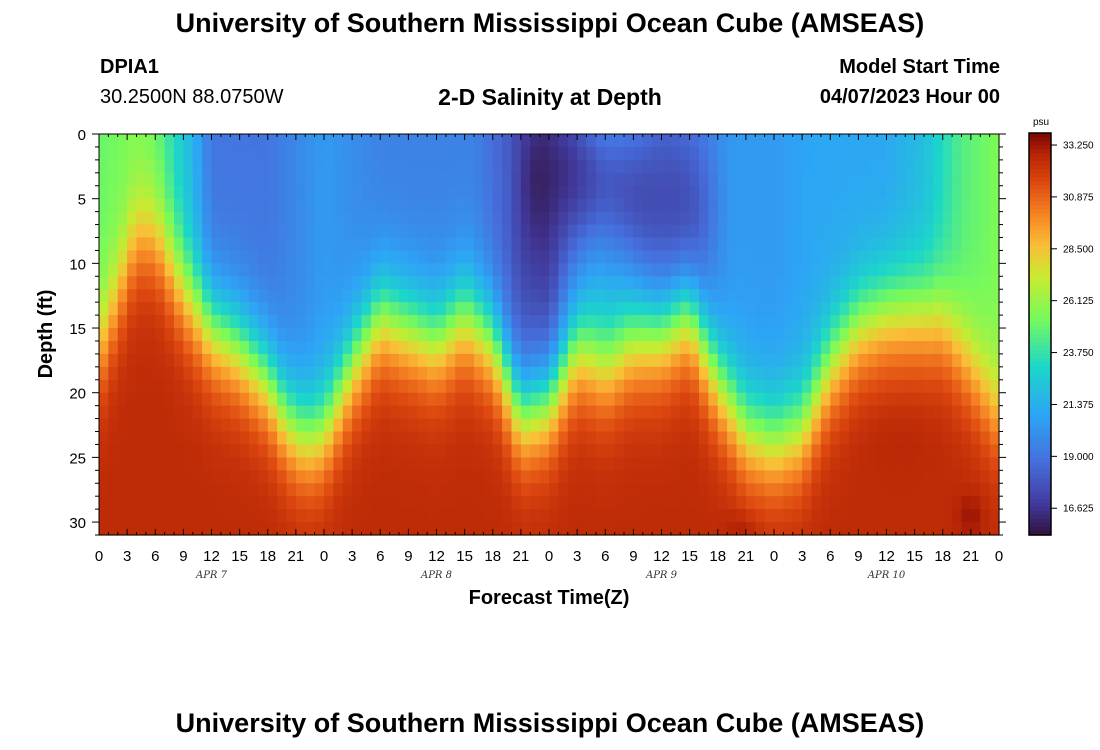 The image size is (1100, 750). I want to click on x-tick-label: 21, so click(971, 556).